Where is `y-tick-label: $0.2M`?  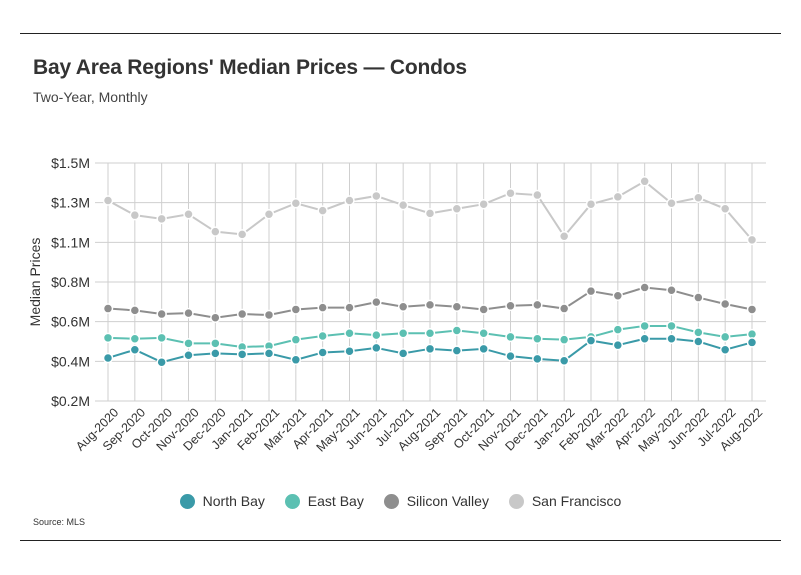
y-tick-label: $0.2M is located at coordinates (70, 401).